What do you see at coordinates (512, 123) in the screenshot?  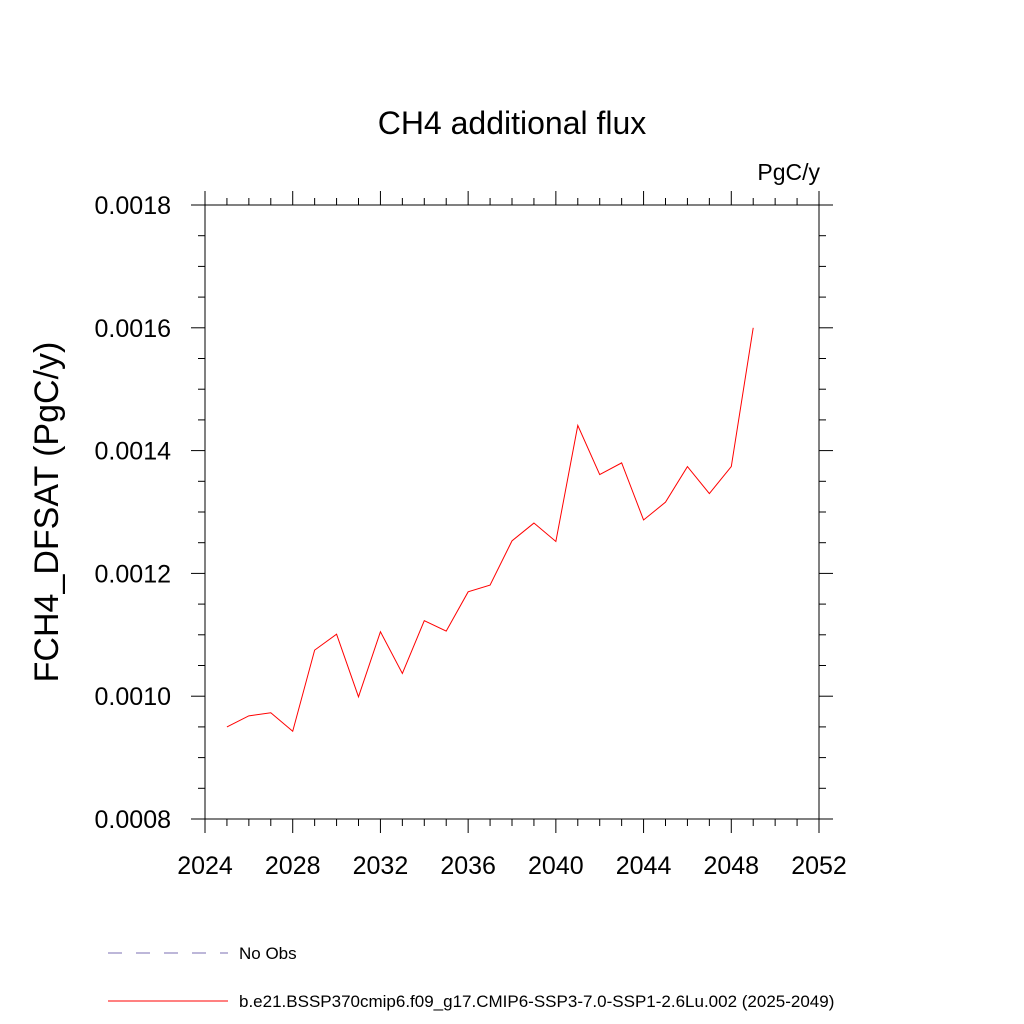 I see `chart-title: CH4 additional flux` at bounding box center [512, 123].